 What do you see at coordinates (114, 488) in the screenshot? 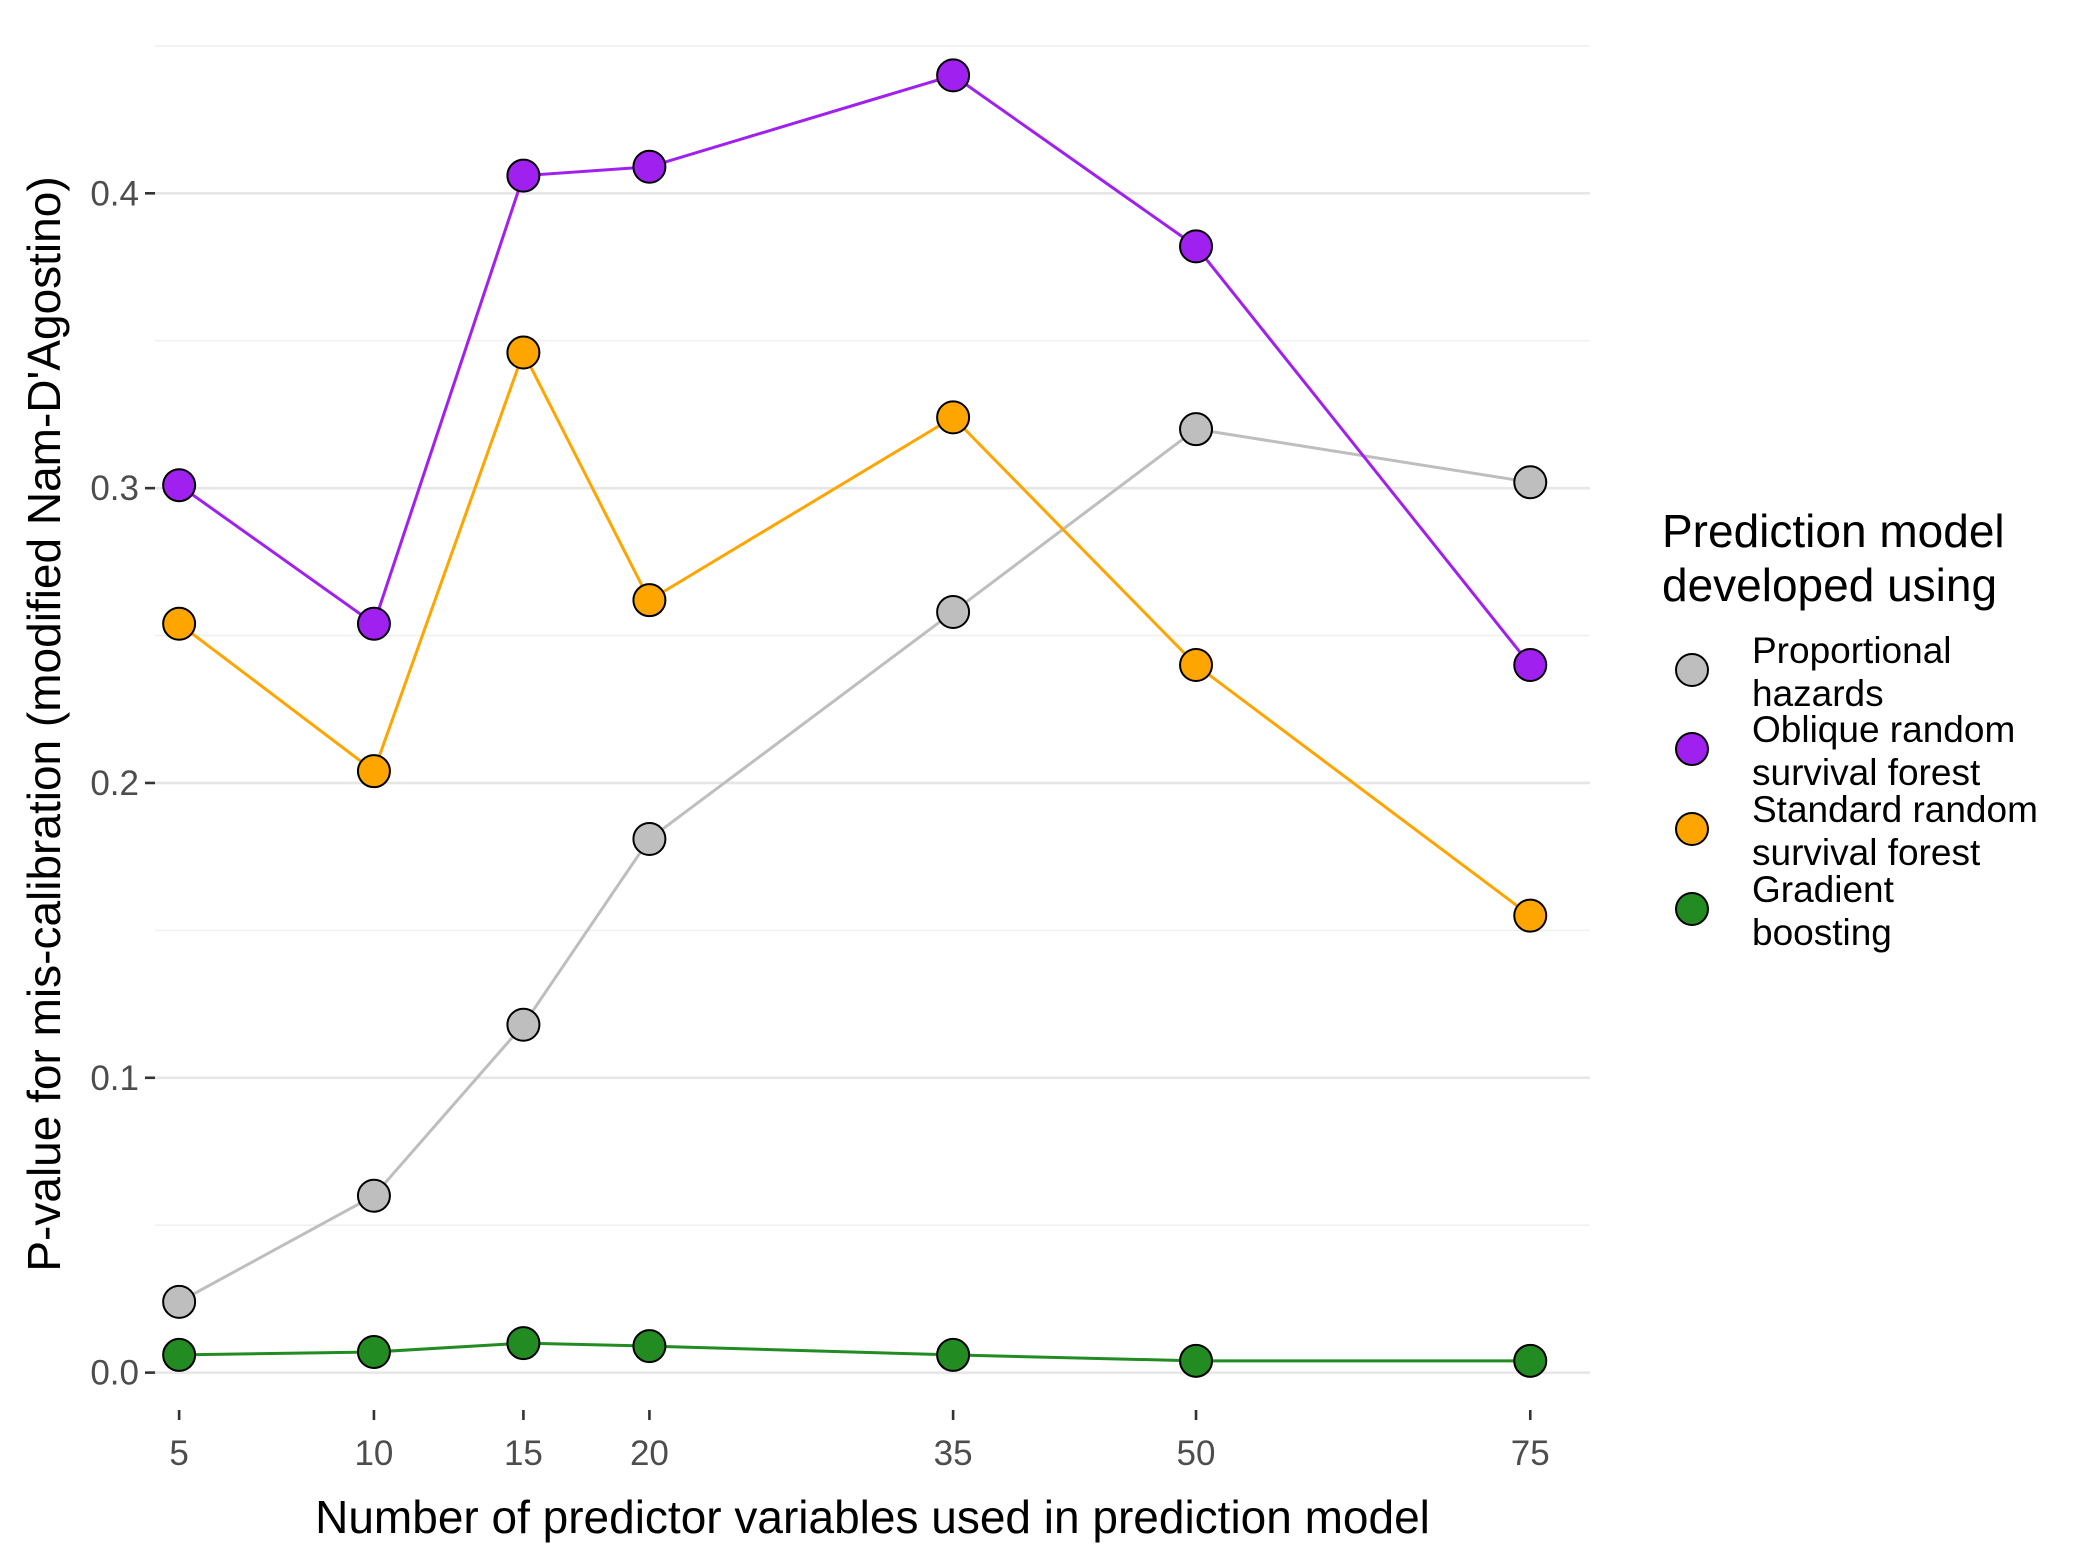
I see `y-tick-label: 0.3` at bounding box center [114, 488].